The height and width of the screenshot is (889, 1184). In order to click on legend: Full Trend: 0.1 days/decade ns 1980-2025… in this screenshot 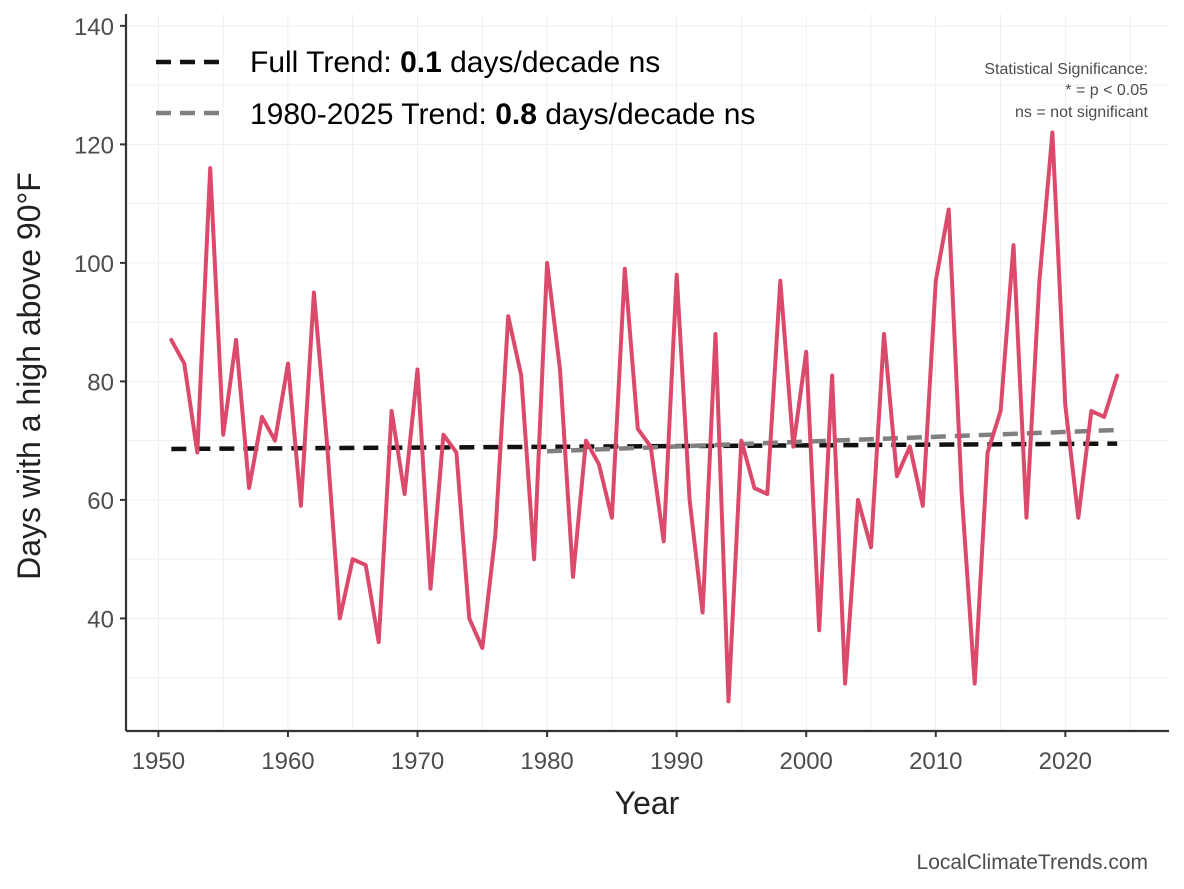, I will do `click(455, 88)`.